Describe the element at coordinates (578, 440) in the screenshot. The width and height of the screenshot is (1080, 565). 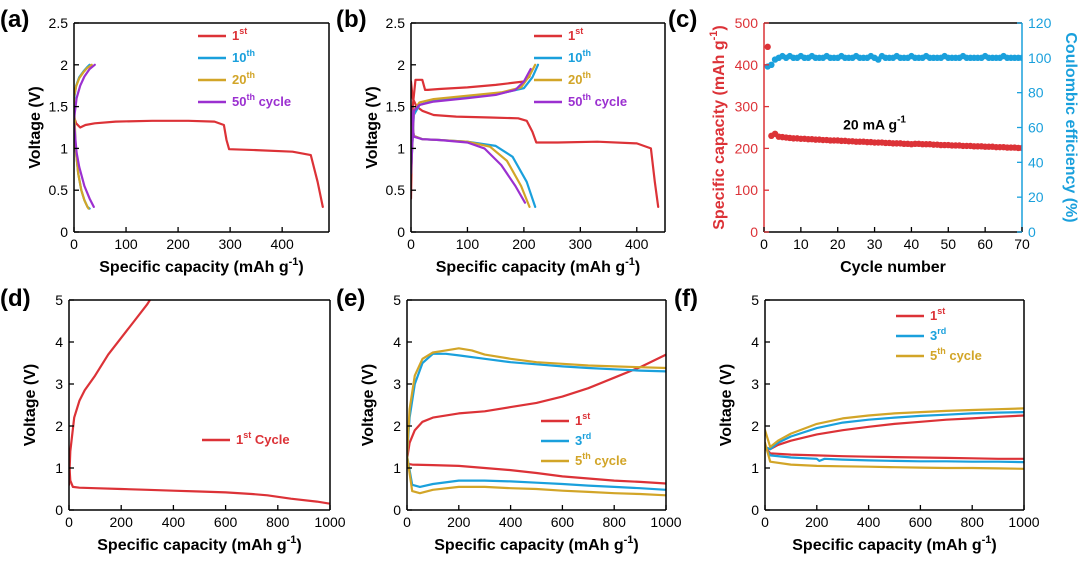
I see `legend-base: 3` at that location.